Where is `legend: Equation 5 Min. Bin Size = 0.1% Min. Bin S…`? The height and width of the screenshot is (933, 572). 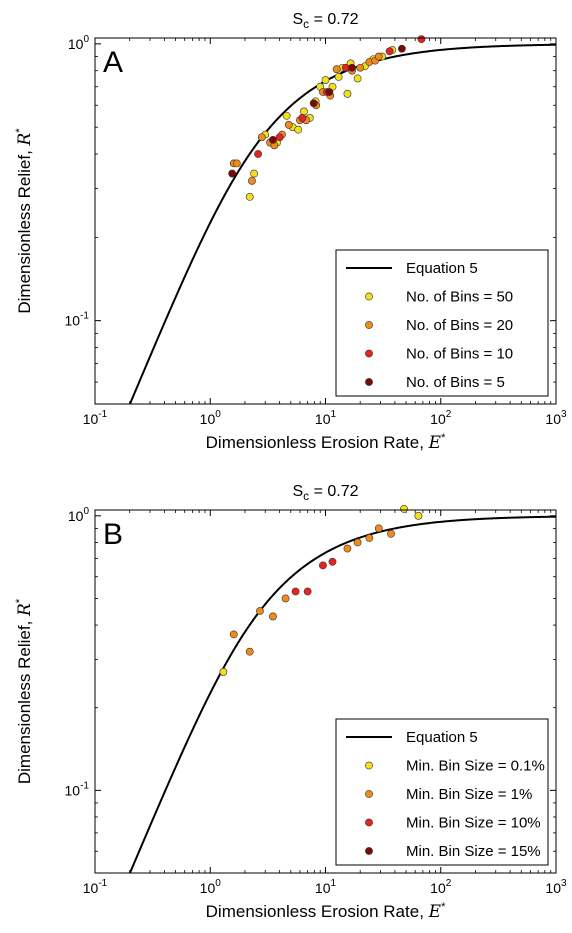
legend: Equation 5 Min. Bin Size = 0.1% Min. Bin S… is located at coordinates (442, 792).